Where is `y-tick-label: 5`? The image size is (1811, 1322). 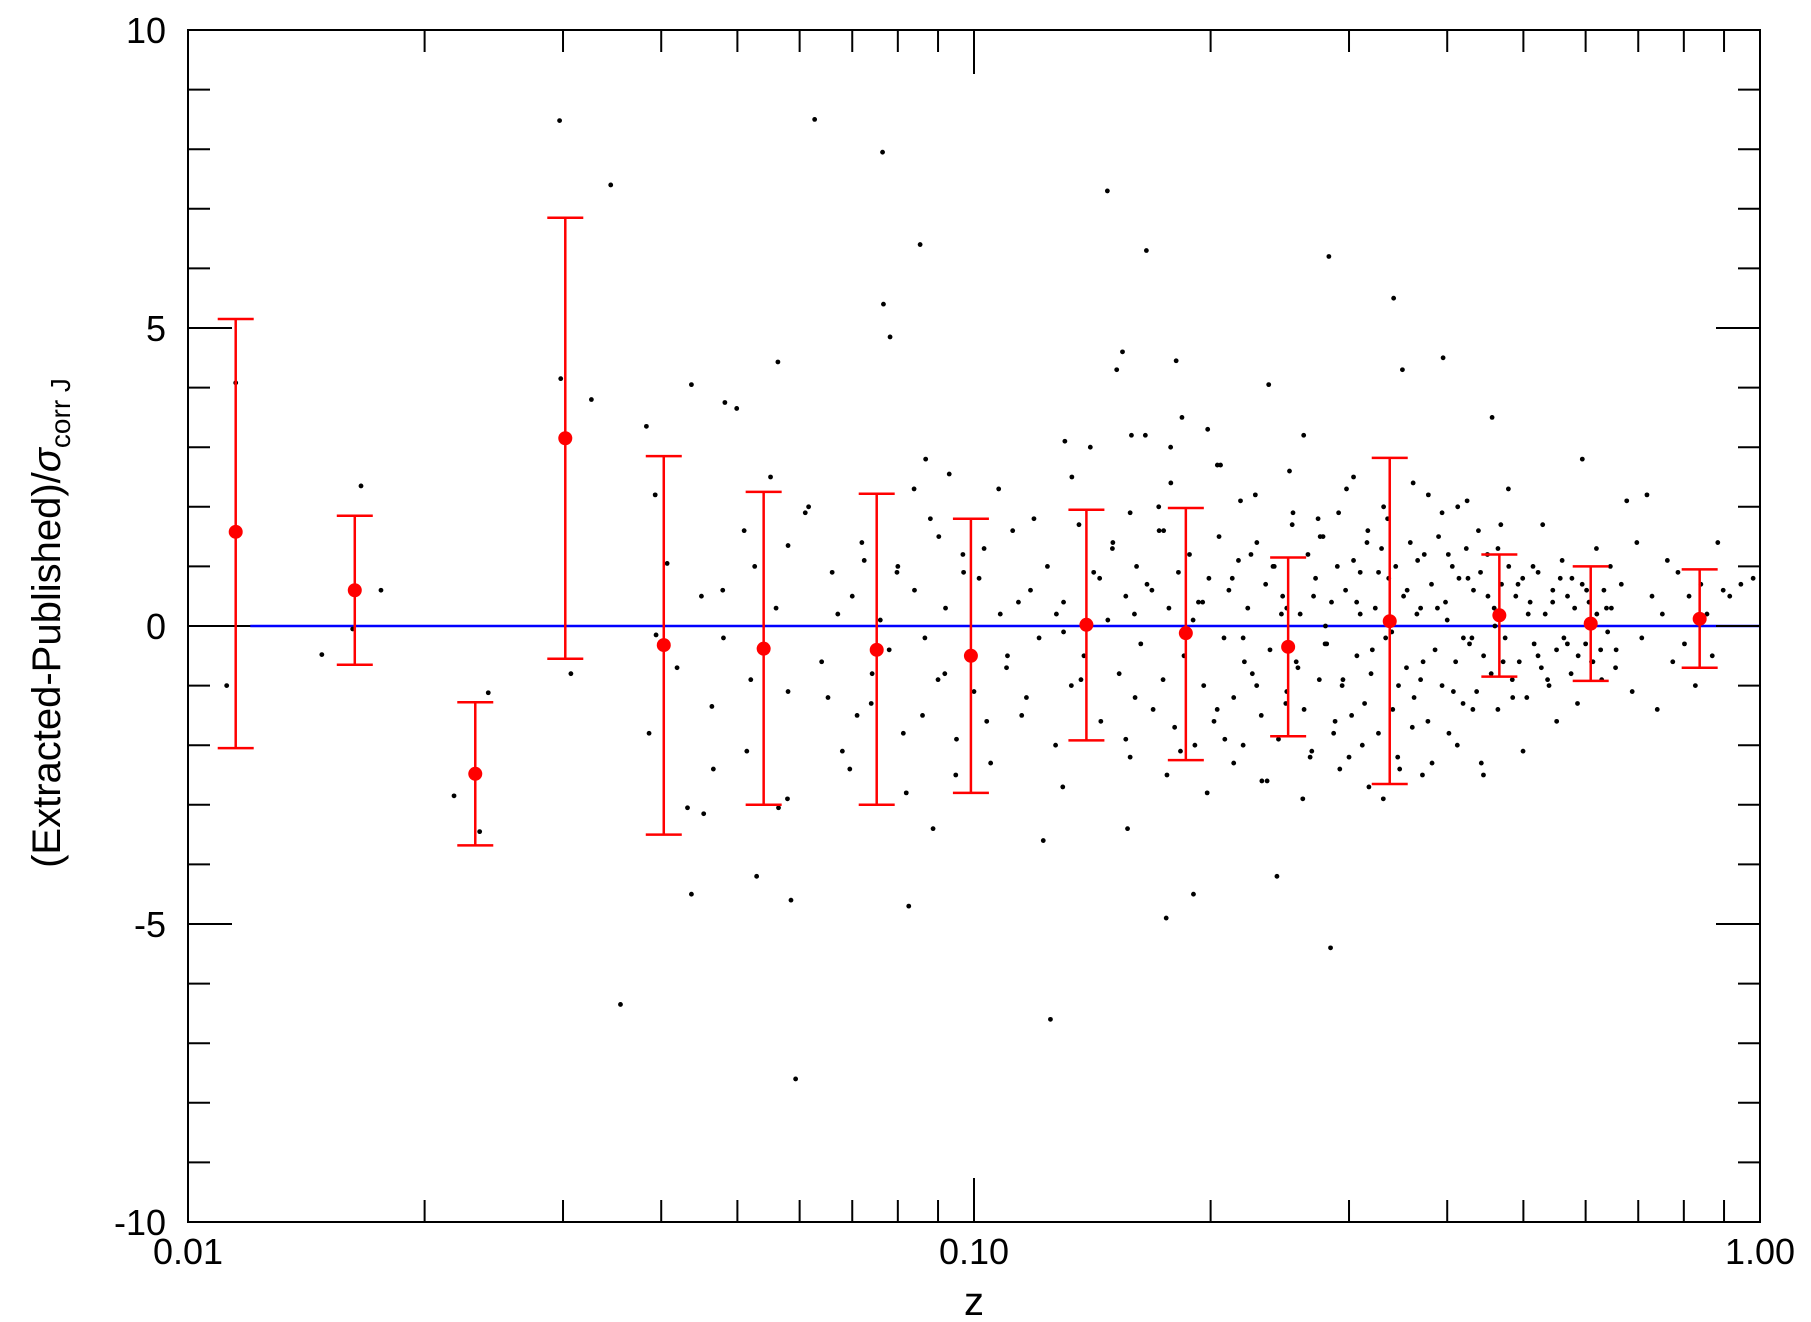
y-tick-label: 5 is located at coordinates (156, 328).